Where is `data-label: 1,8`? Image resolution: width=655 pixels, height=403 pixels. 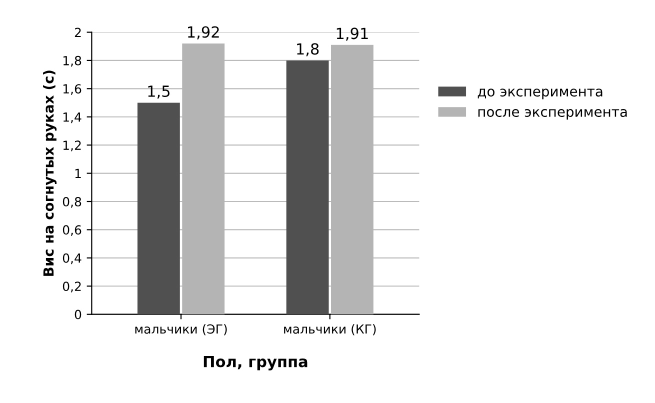
data-label: 1,8 is located at coordinates (308, 49).